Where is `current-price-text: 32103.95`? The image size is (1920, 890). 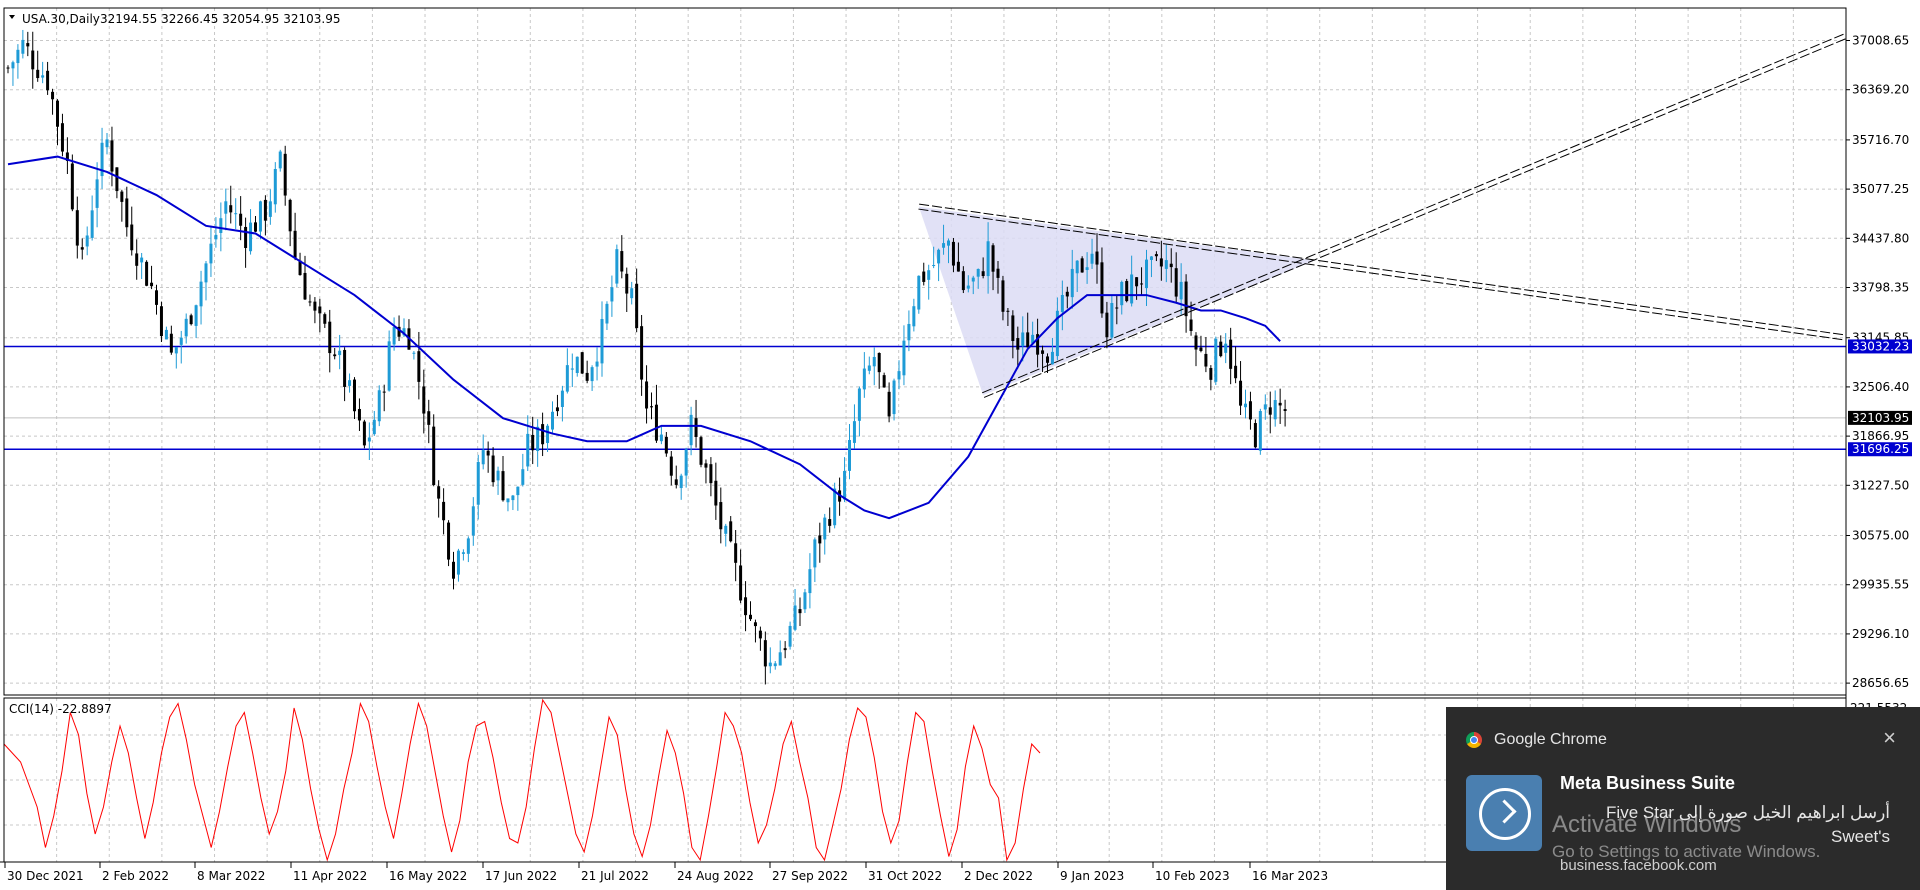 current-price-text: 32103.95 is located at coordinates (1880, 418).